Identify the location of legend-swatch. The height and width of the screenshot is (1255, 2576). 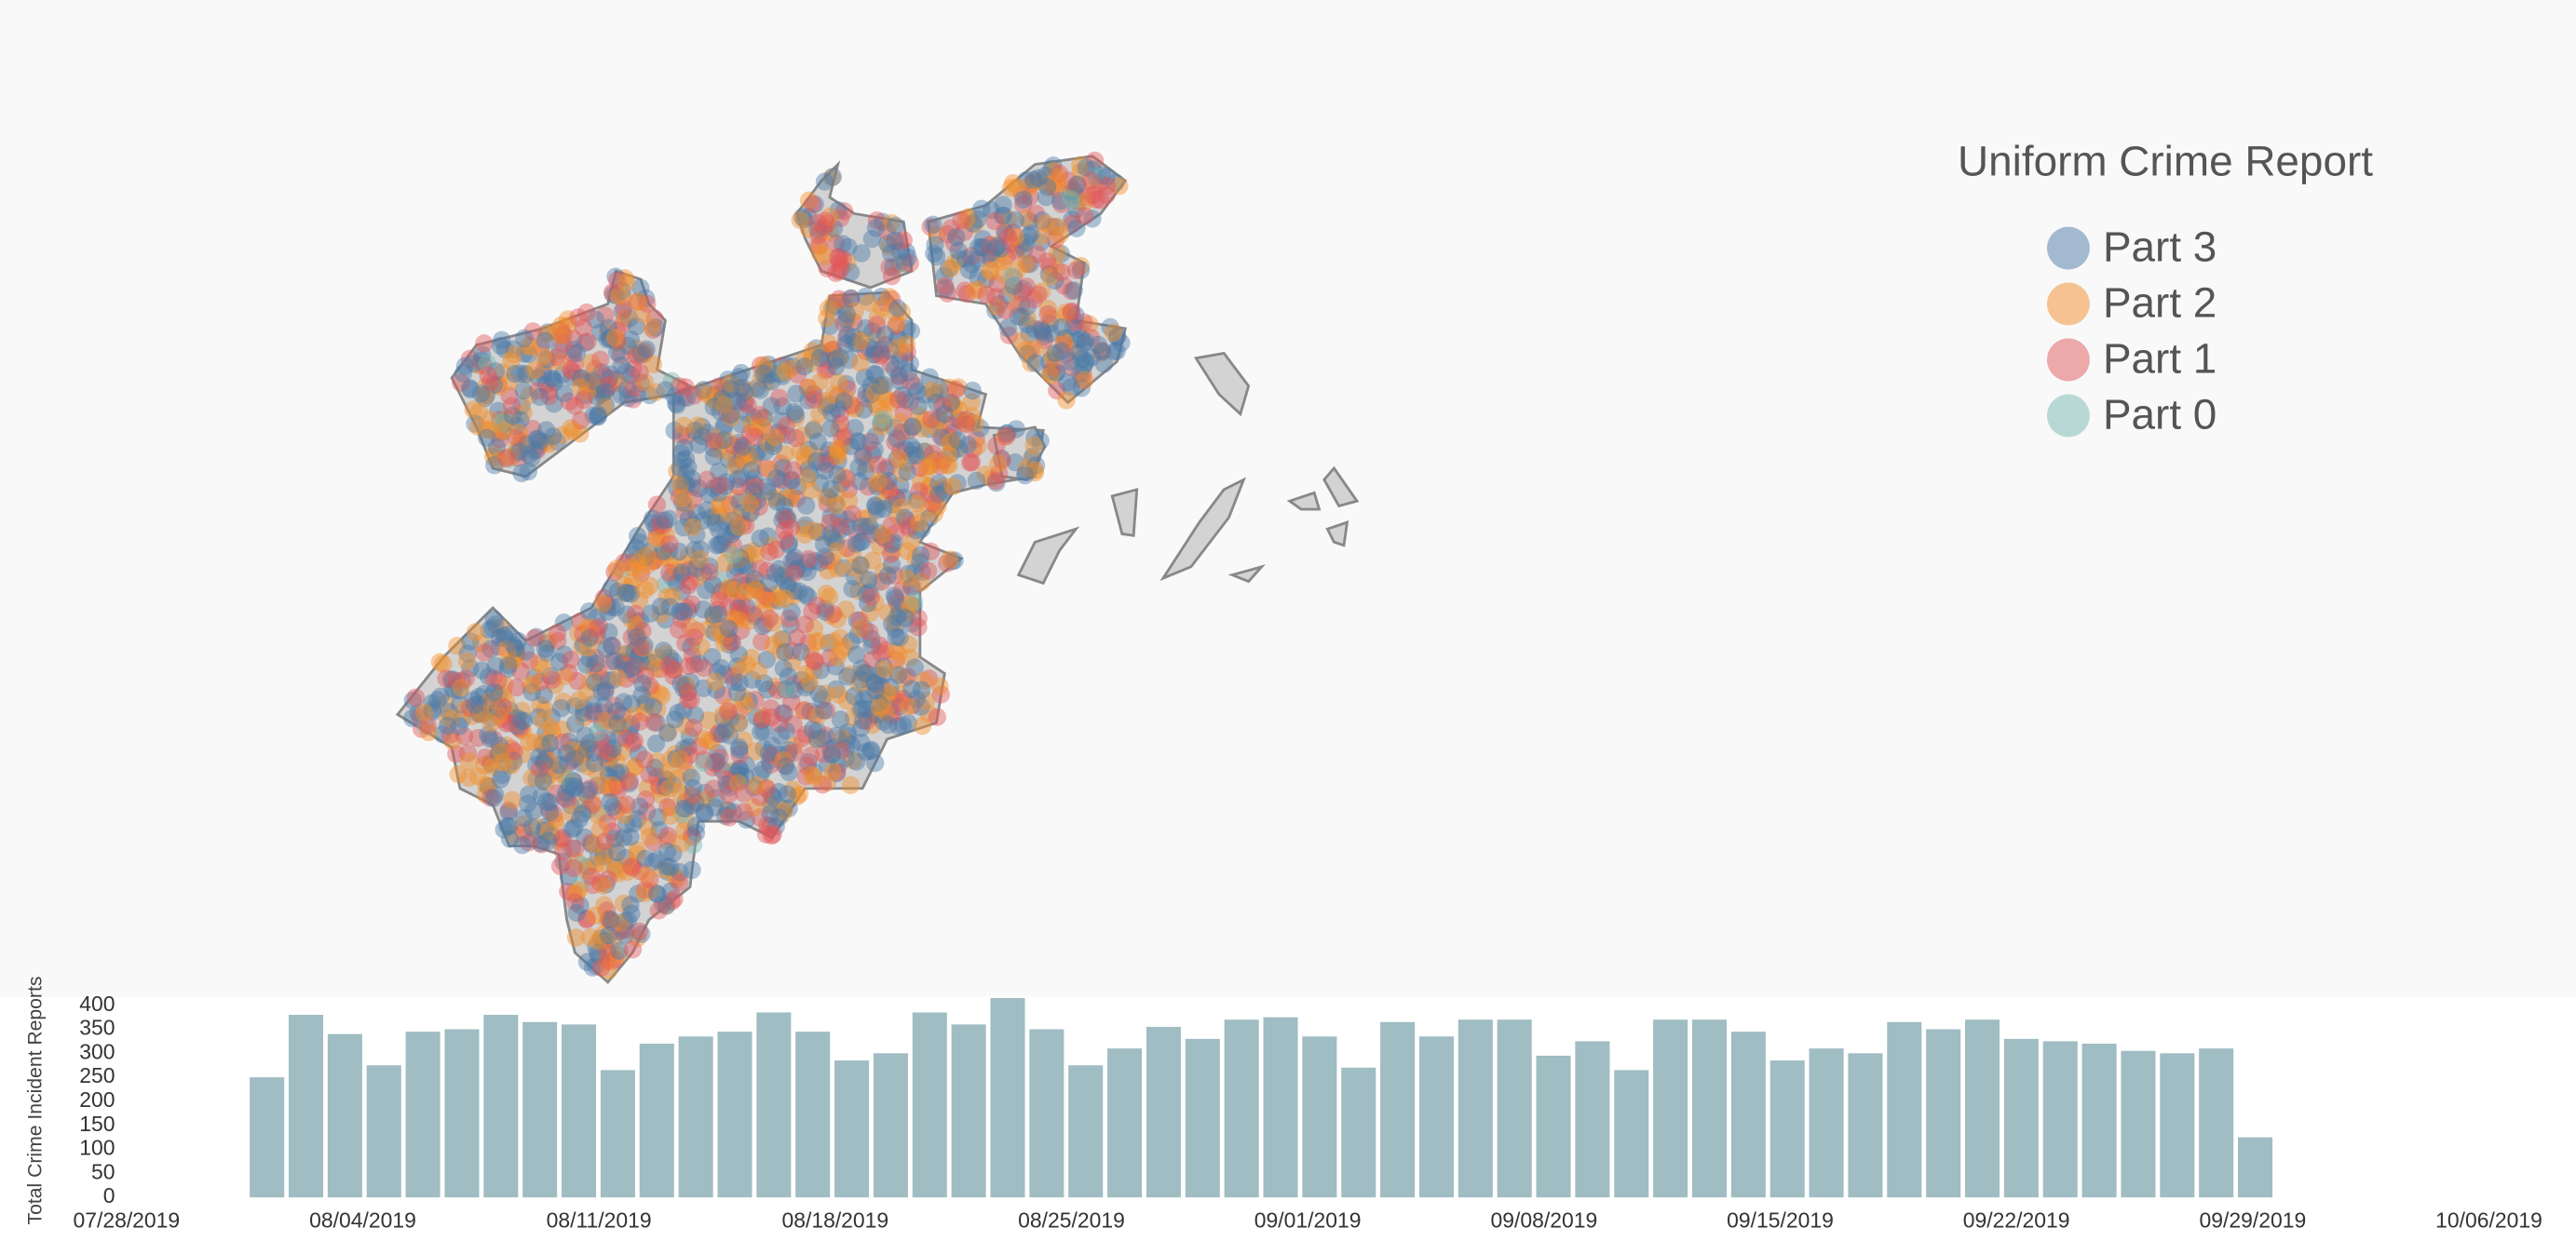
(2068, 360).